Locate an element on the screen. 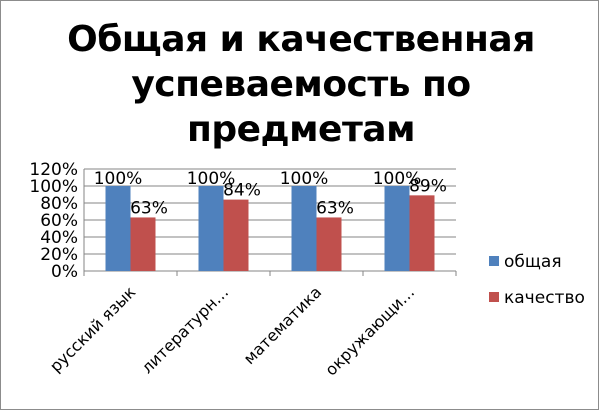 Image resolution: width=601 pixels, height=412 pixels. y-tick-label: 40% is located at coordinates (59, 238).